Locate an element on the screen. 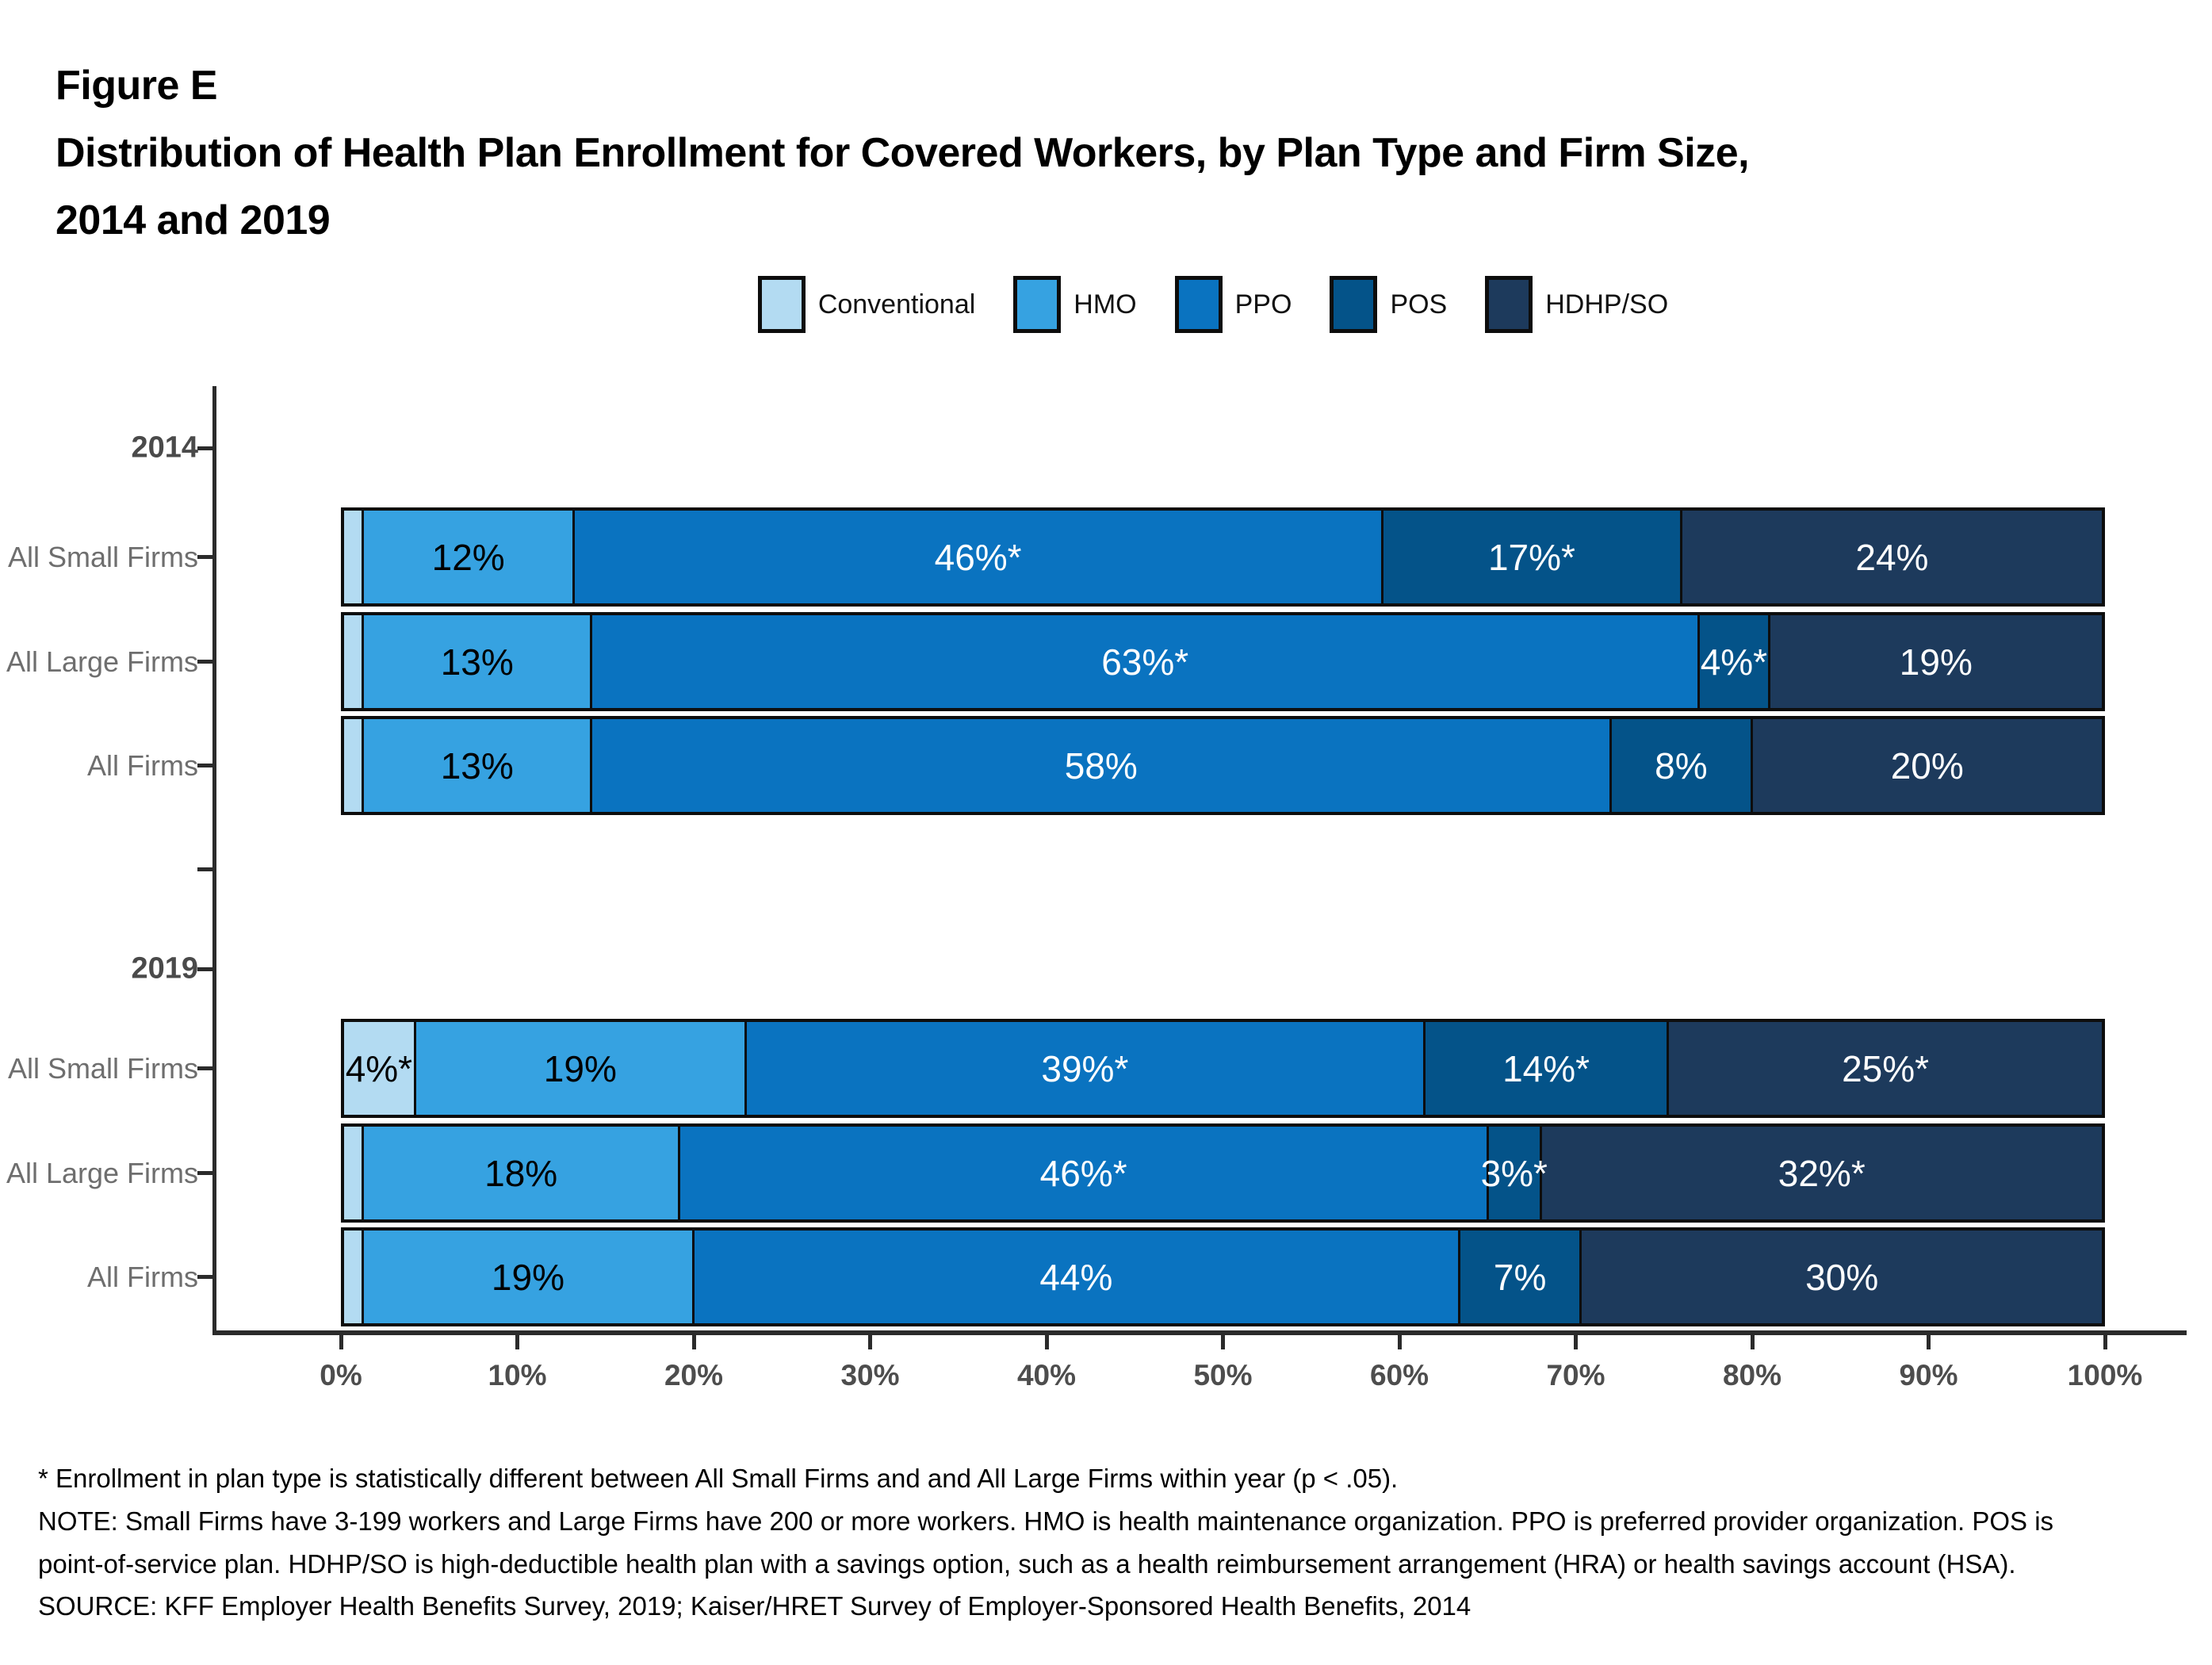 The width and height of the screenshot is (2212, 1665). segment-value-label: 24% is located at coordinates (1892, 557).